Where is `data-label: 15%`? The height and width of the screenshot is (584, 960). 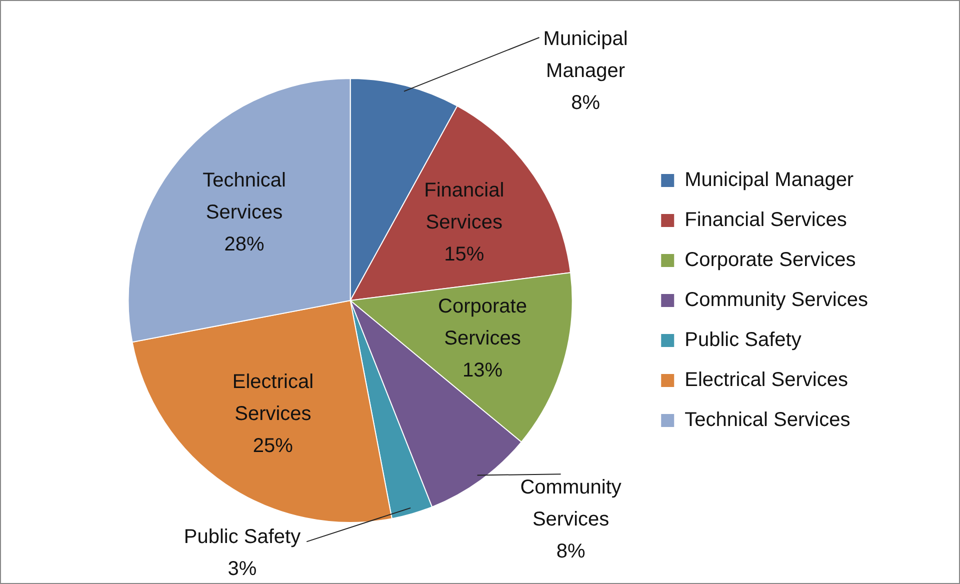 data-label: 15% is located at coordinates (464, 255).